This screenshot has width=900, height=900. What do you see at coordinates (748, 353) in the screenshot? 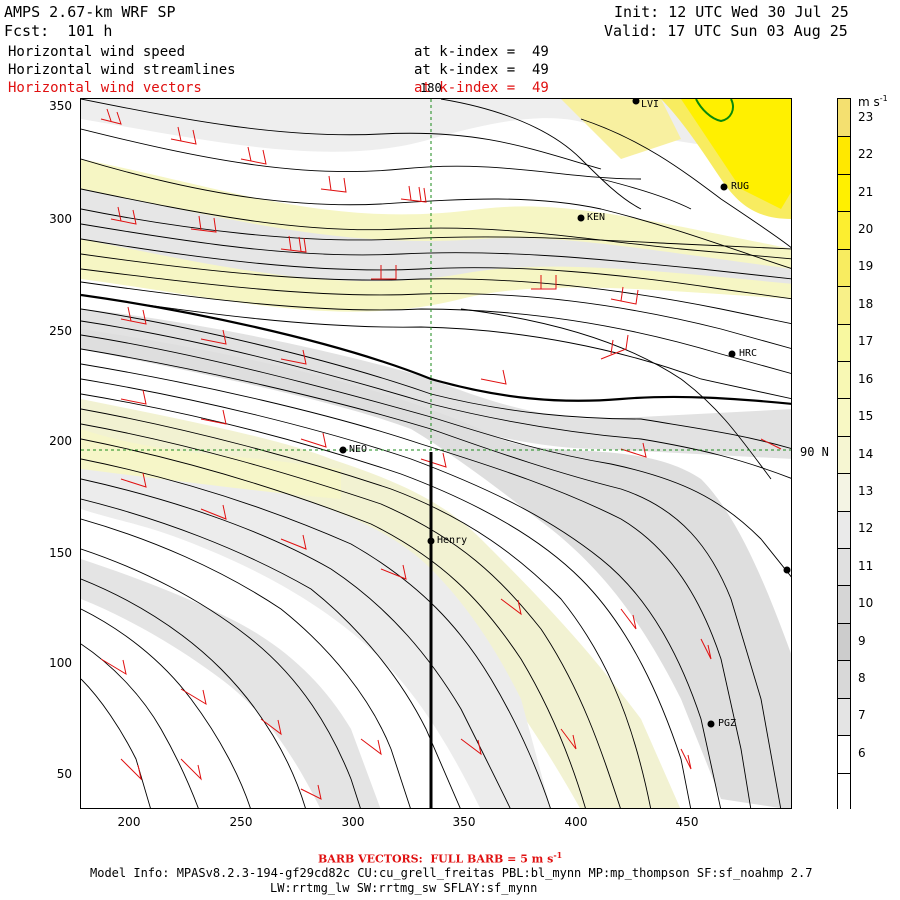
I see `station-hrc: HRC` at bounding box center [748, 353].